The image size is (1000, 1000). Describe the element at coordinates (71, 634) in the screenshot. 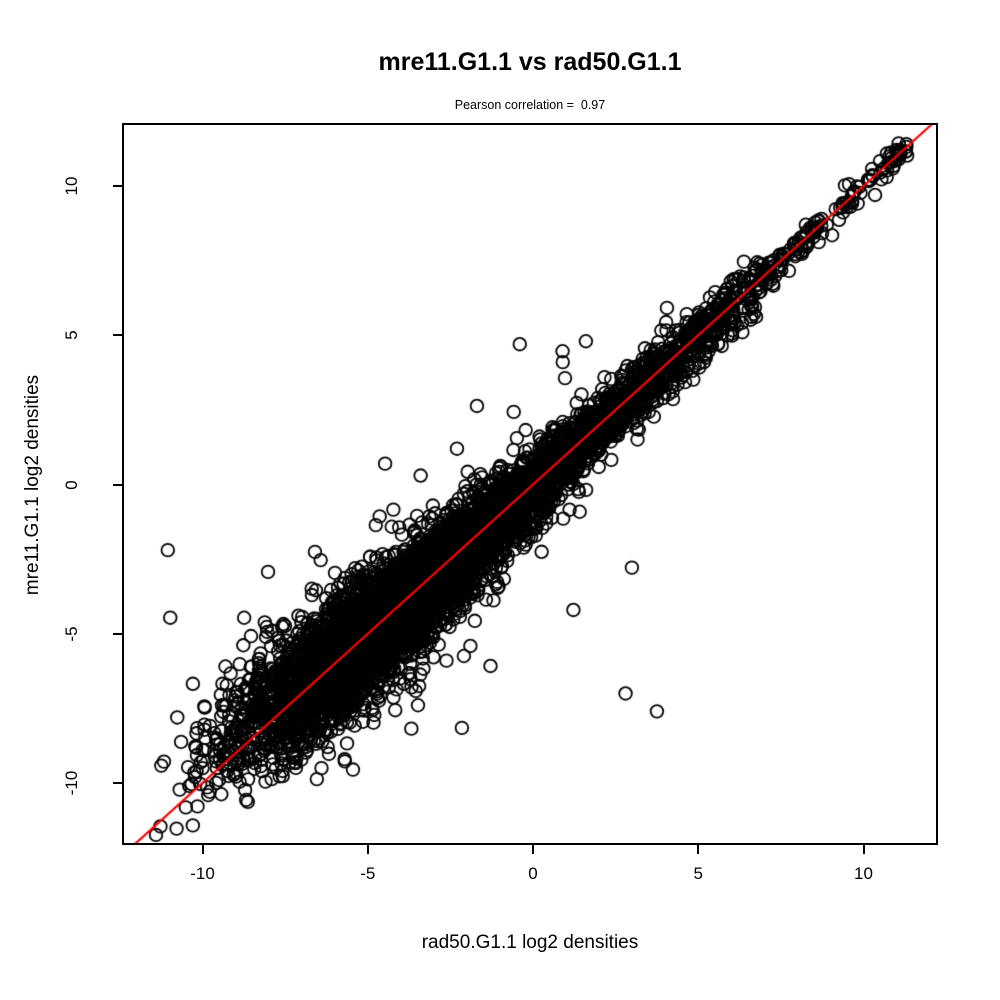

I see `y-tick-label: -5` at that location.